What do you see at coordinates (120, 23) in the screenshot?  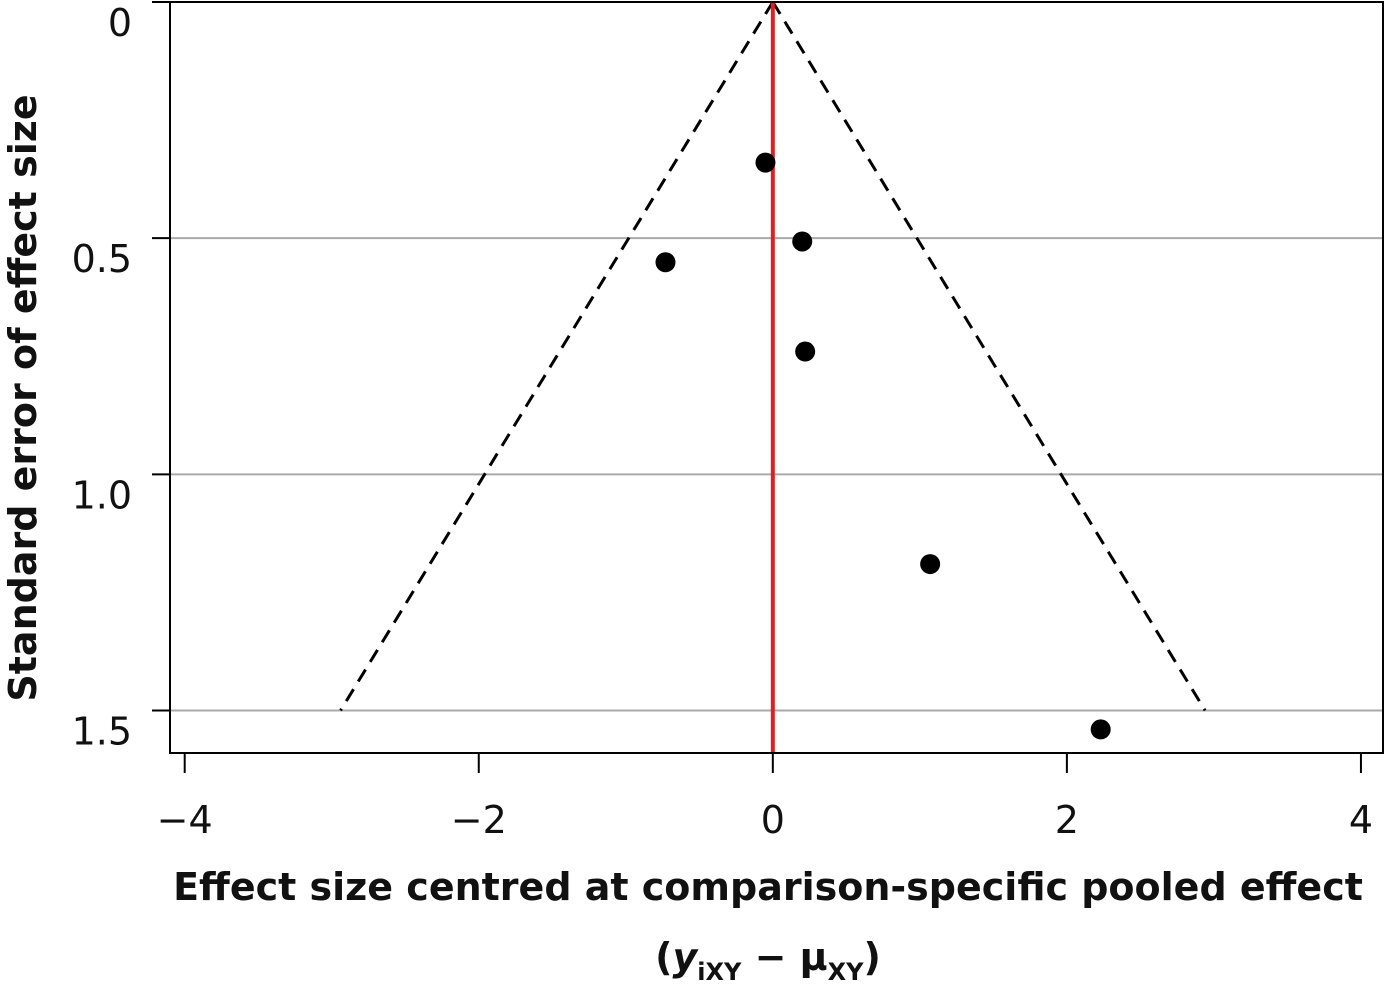 I see `y-tick-label: 0` at bounding box center [120, 23].